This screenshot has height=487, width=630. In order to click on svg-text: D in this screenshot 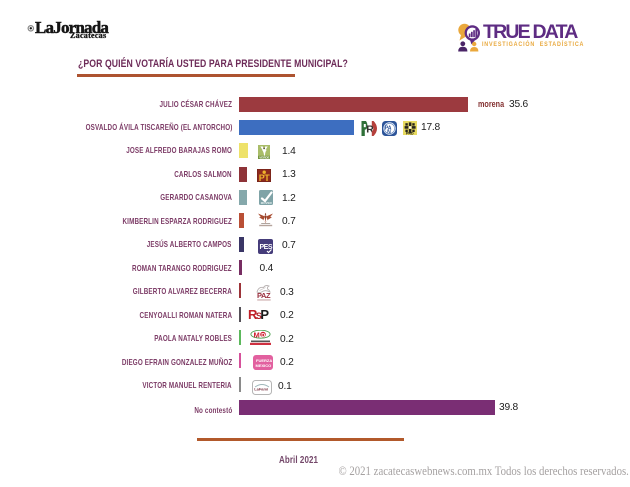, I will do `click(263, 335)`.